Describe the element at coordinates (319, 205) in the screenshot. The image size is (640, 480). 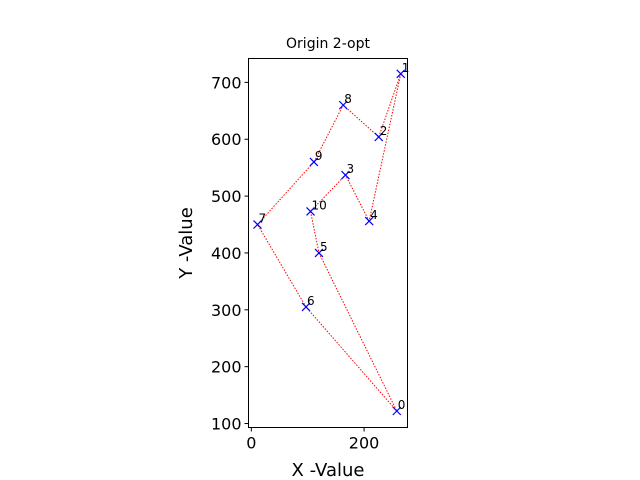
I see `point-label-10: 10` at that location.